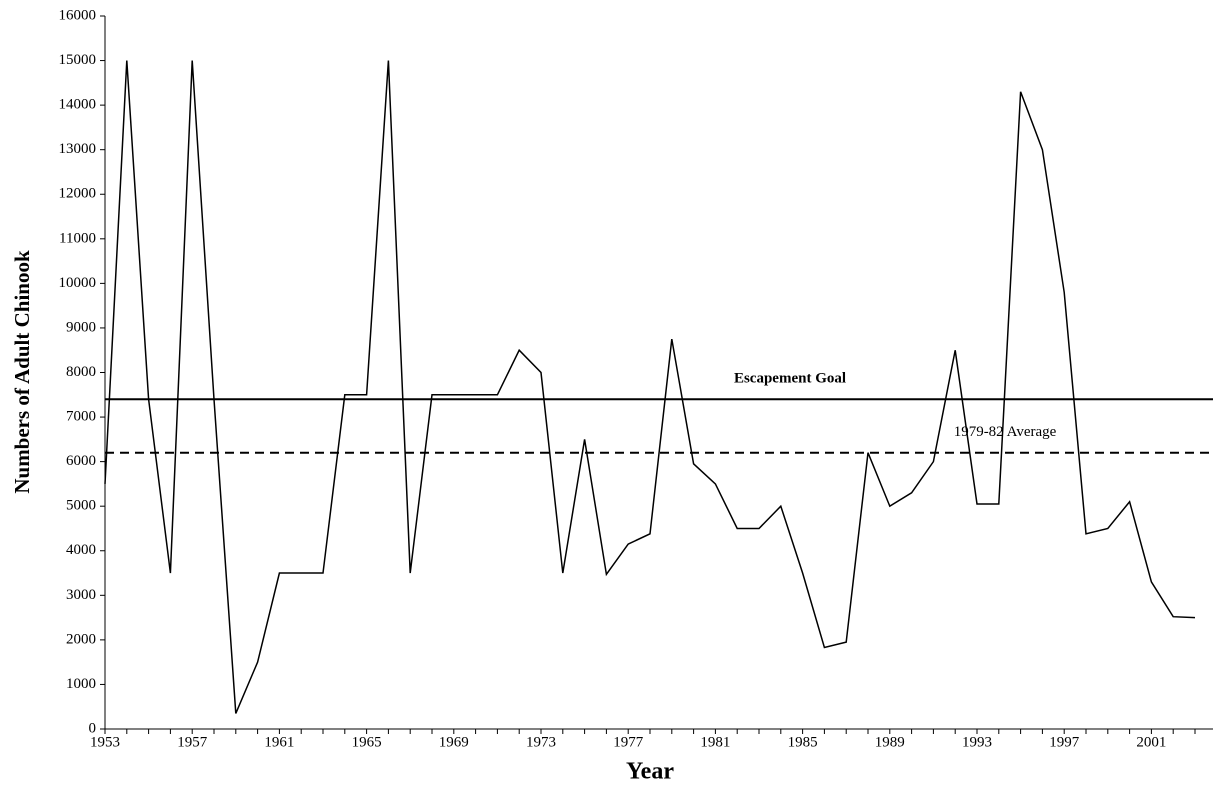  I want to click on reference-label: 1979-82 Average, so click(1005, 432).